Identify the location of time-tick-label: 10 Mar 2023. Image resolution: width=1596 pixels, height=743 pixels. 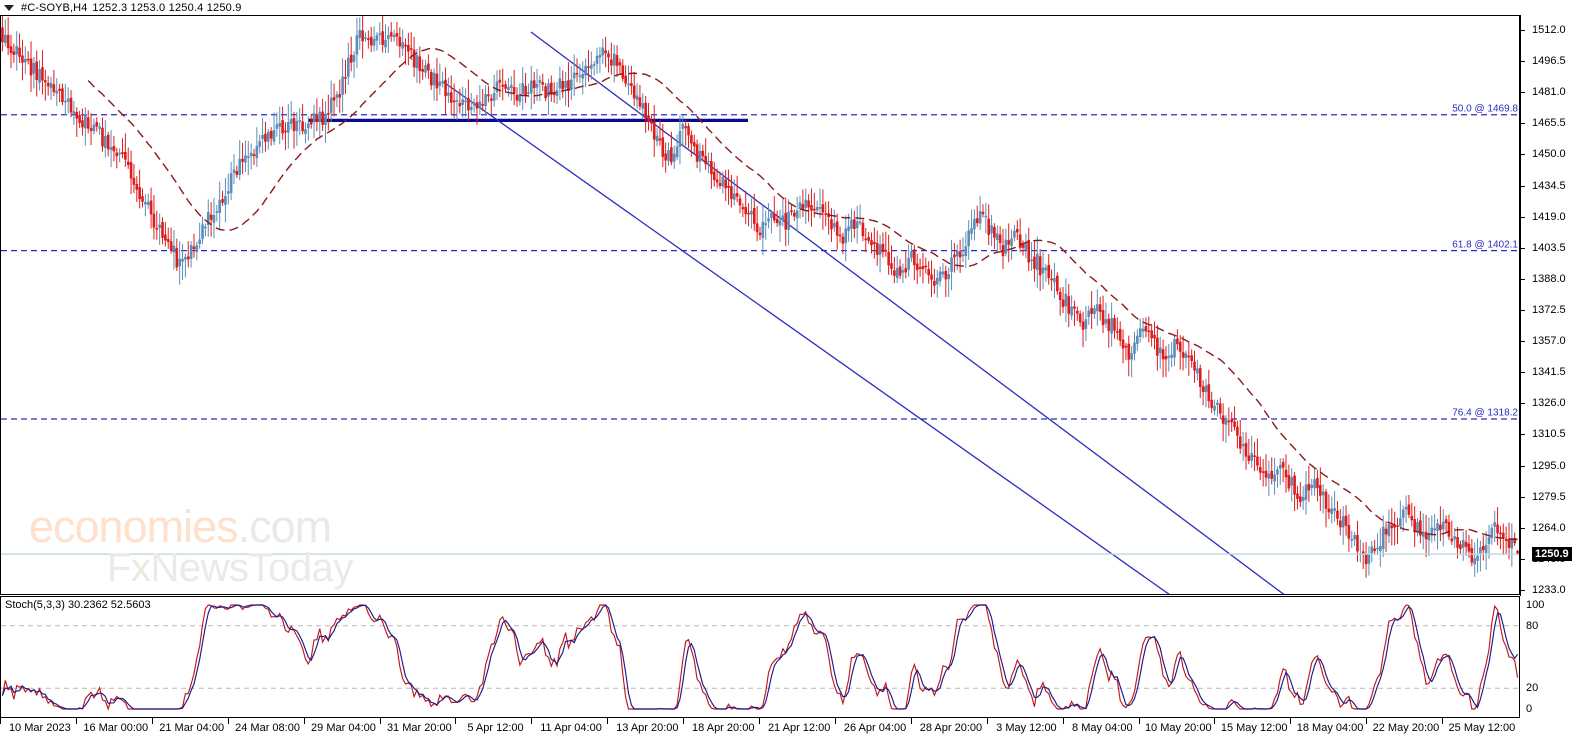
(39, 728).